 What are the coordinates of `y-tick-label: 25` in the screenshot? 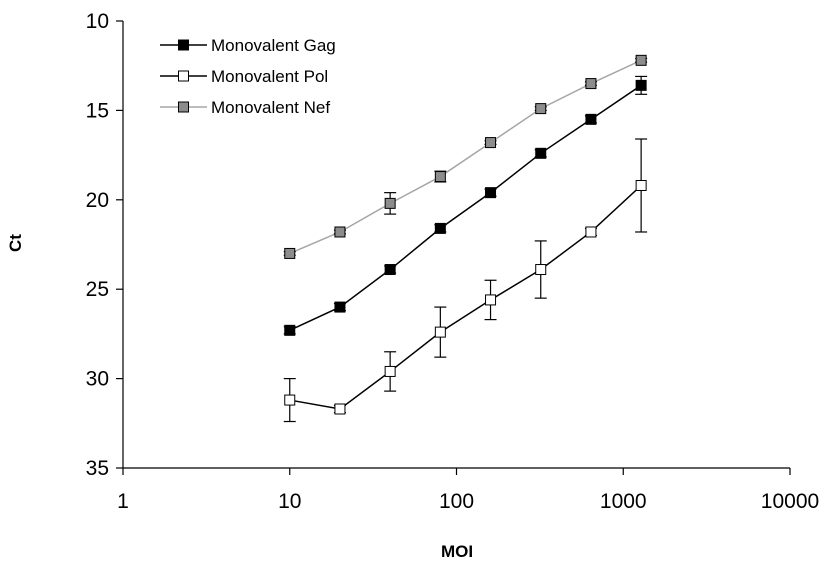 It's located at (97, 289).